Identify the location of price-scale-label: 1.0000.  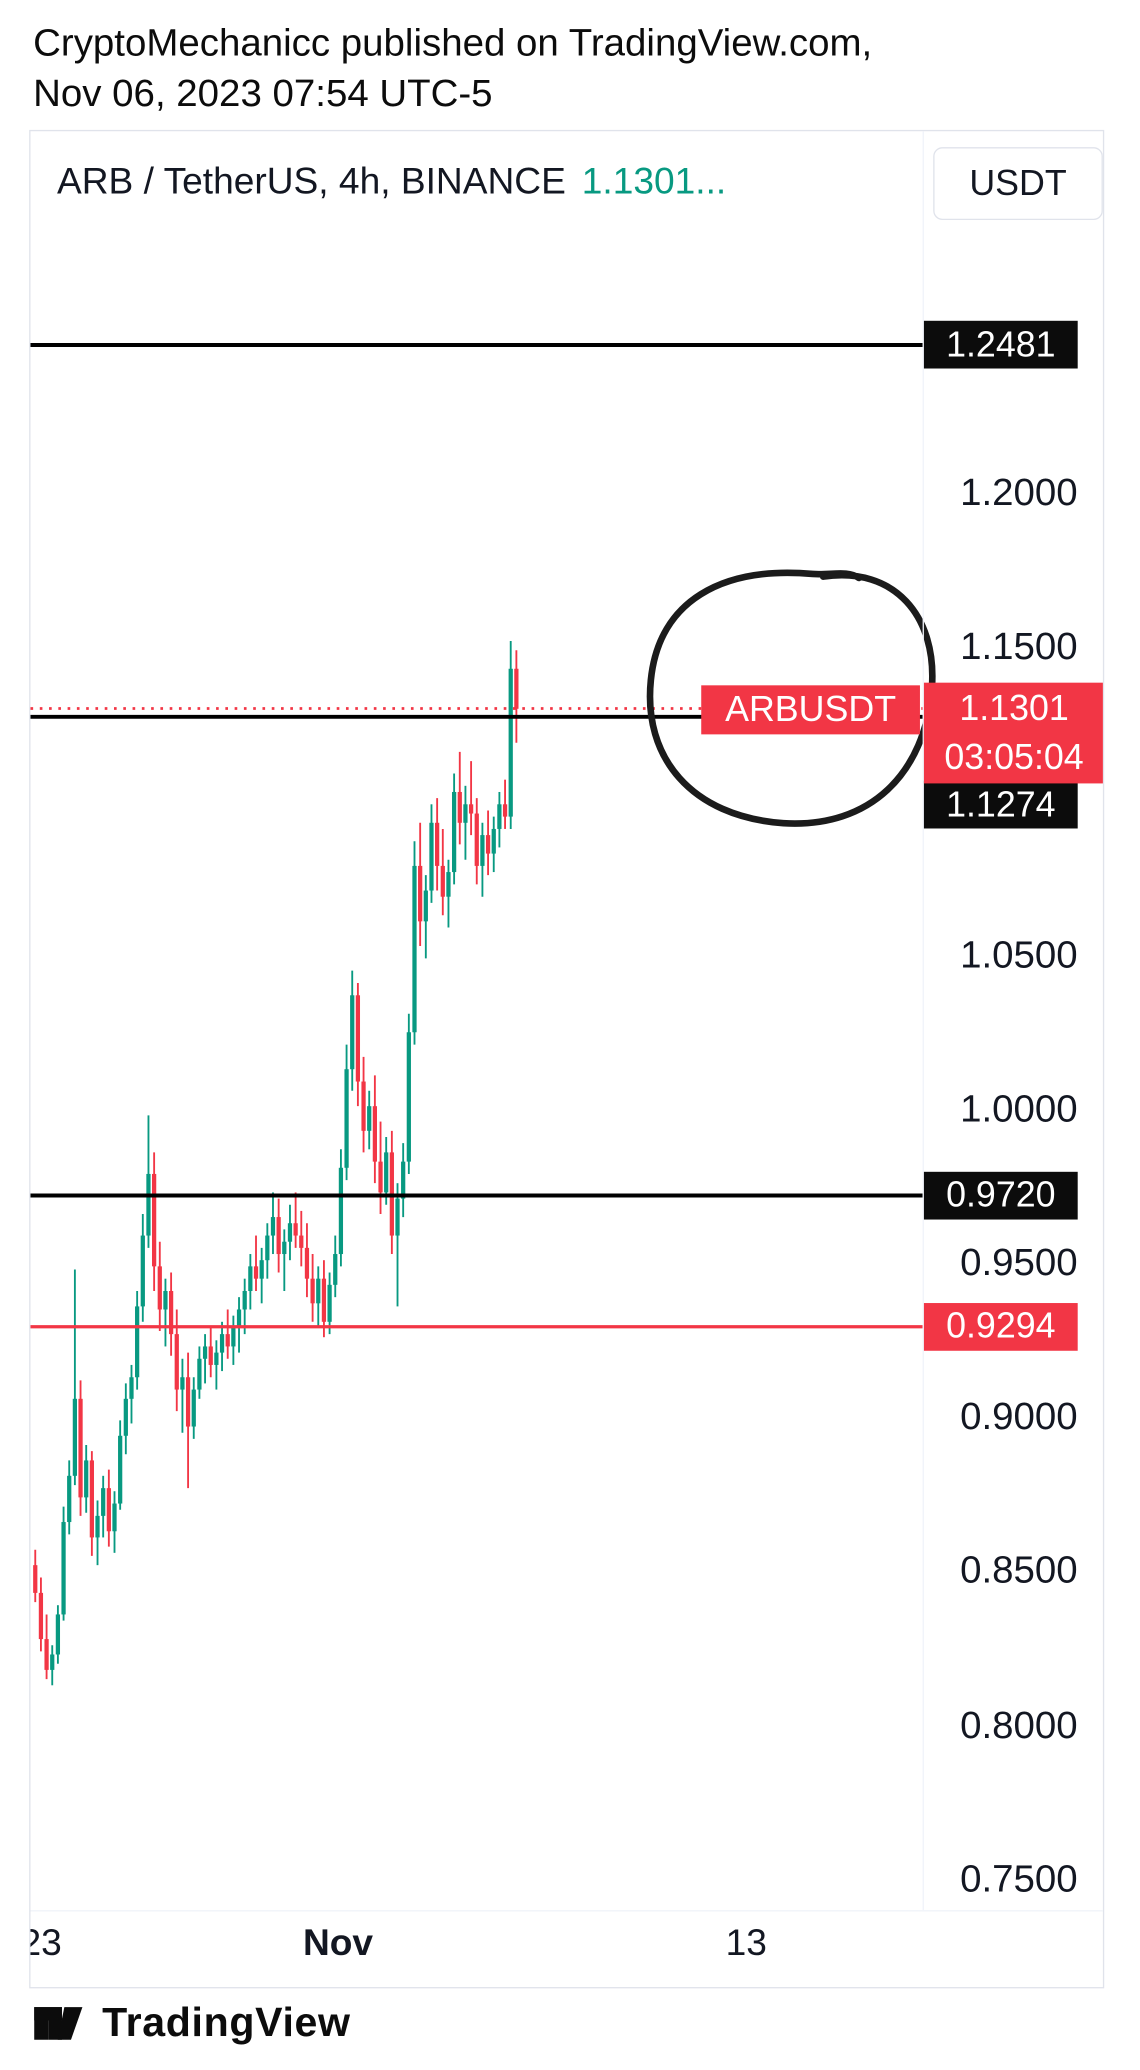
(1019, 1109).